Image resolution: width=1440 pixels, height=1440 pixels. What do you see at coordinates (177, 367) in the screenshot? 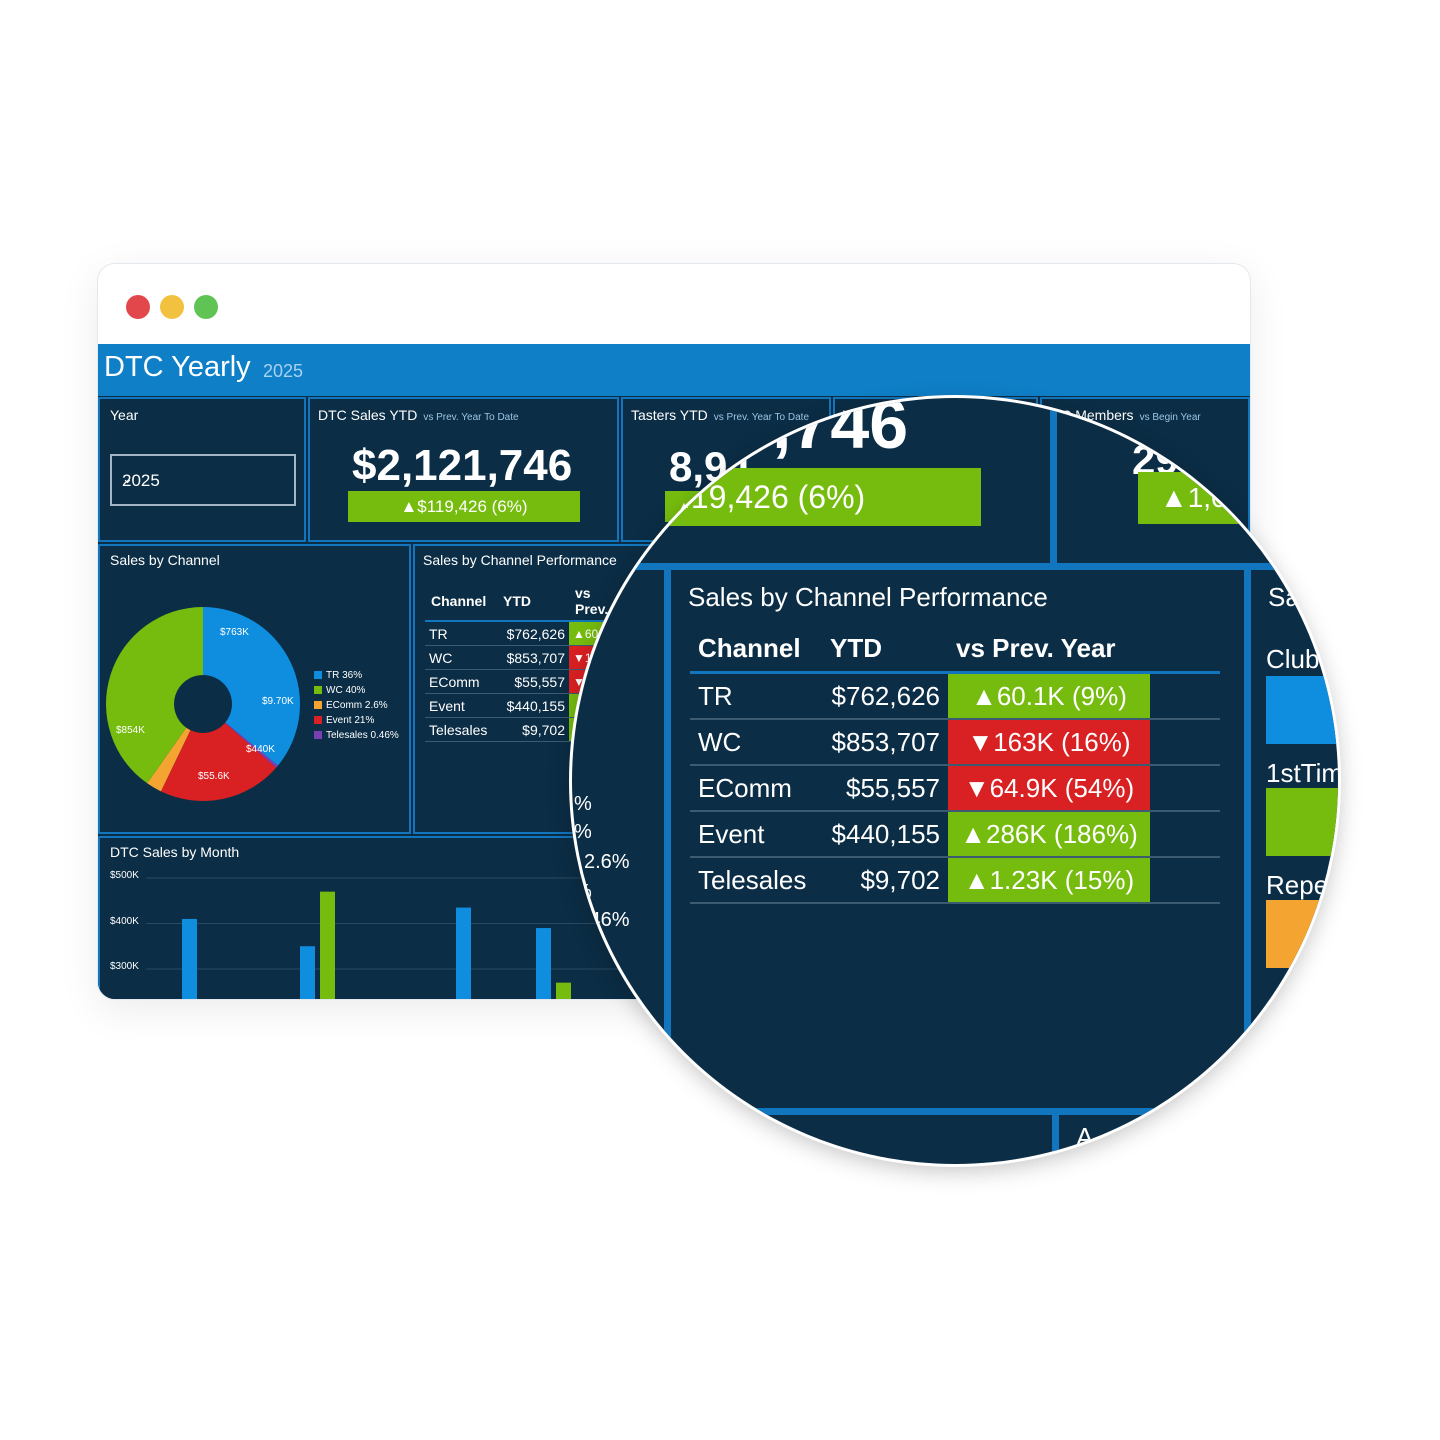
I see `dashboard-title: DTC Yearly` at bounding box center [177, 367].